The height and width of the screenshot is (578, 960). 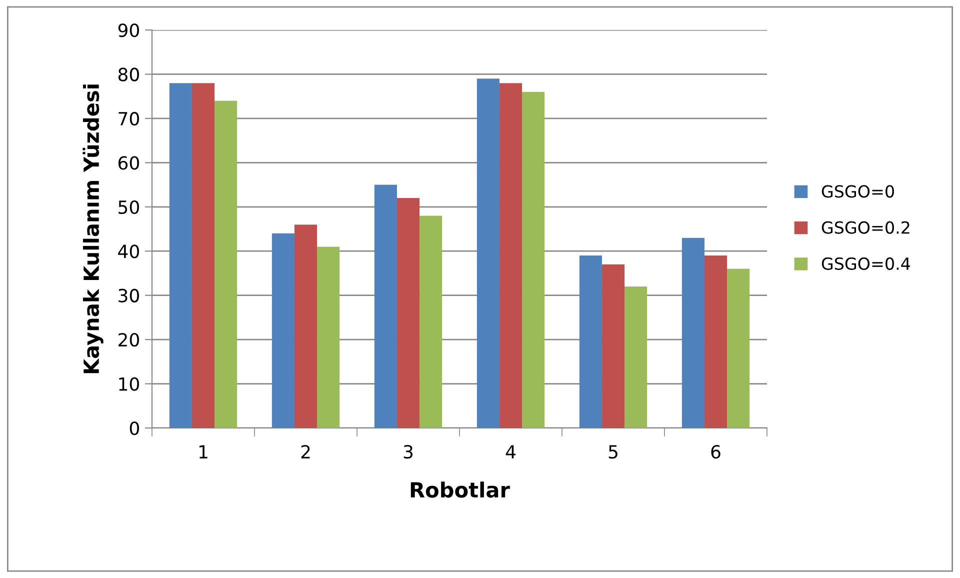 What do you see at coordinates (128, 119) in the screenshot?
I see `y-tick-label: 70` at bounding box center [128, 119].